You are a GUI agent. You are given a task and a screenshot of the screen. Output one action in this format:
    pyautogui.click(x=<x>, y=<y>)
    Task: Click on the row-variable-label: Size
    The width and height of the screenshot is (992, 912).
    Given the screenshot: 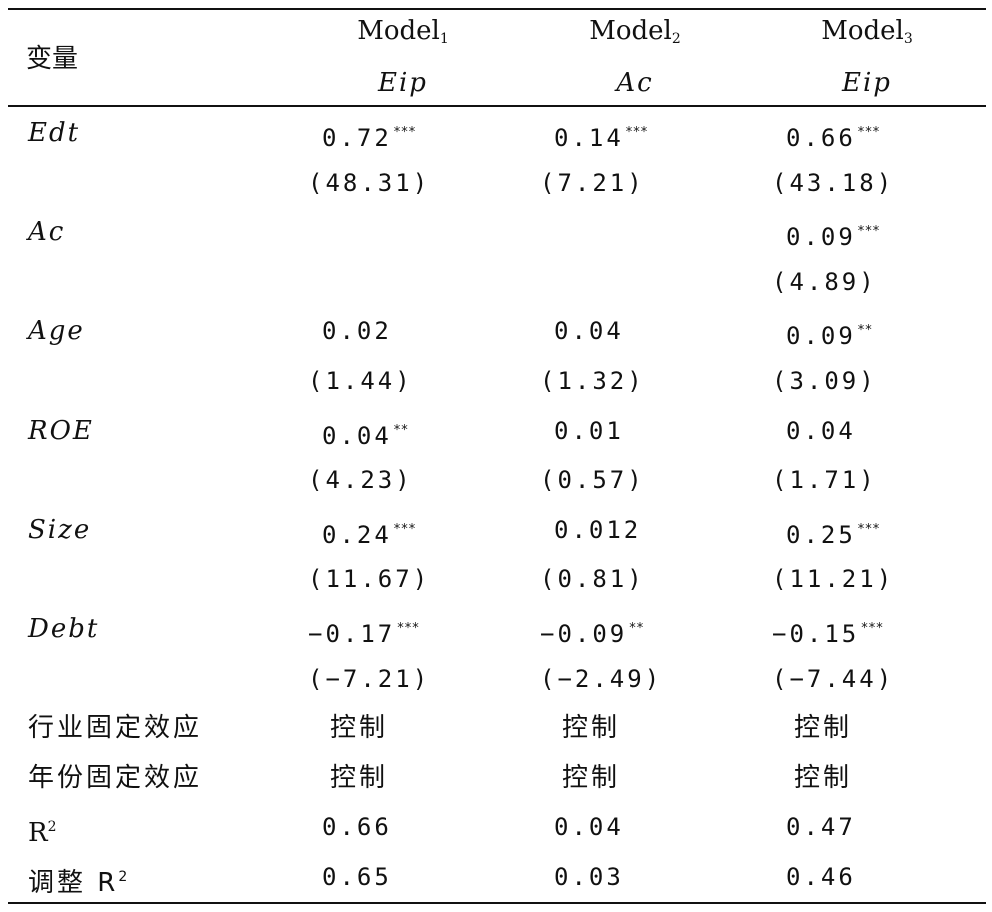 What is the action you would take?
    pyautogui.click(x=59, y=530)
    